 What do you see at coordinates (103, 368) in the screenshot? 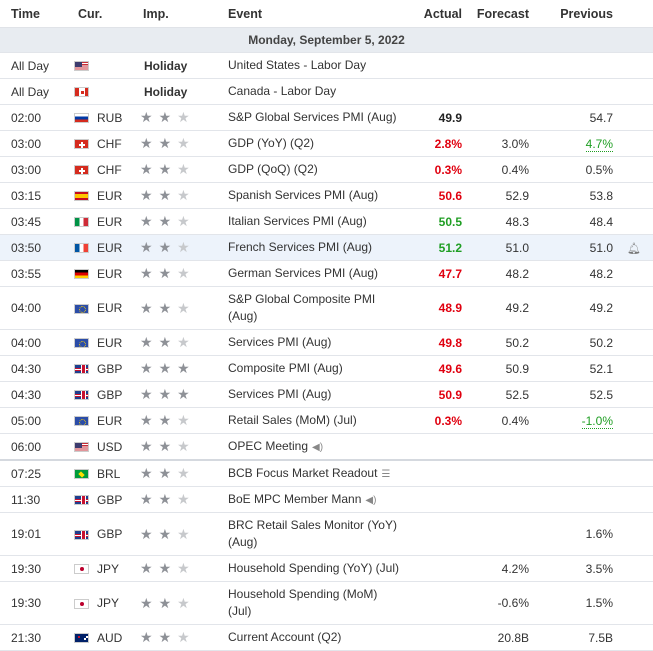
I see `event-currency-cell: GBP` at bounding box center [103, 368].